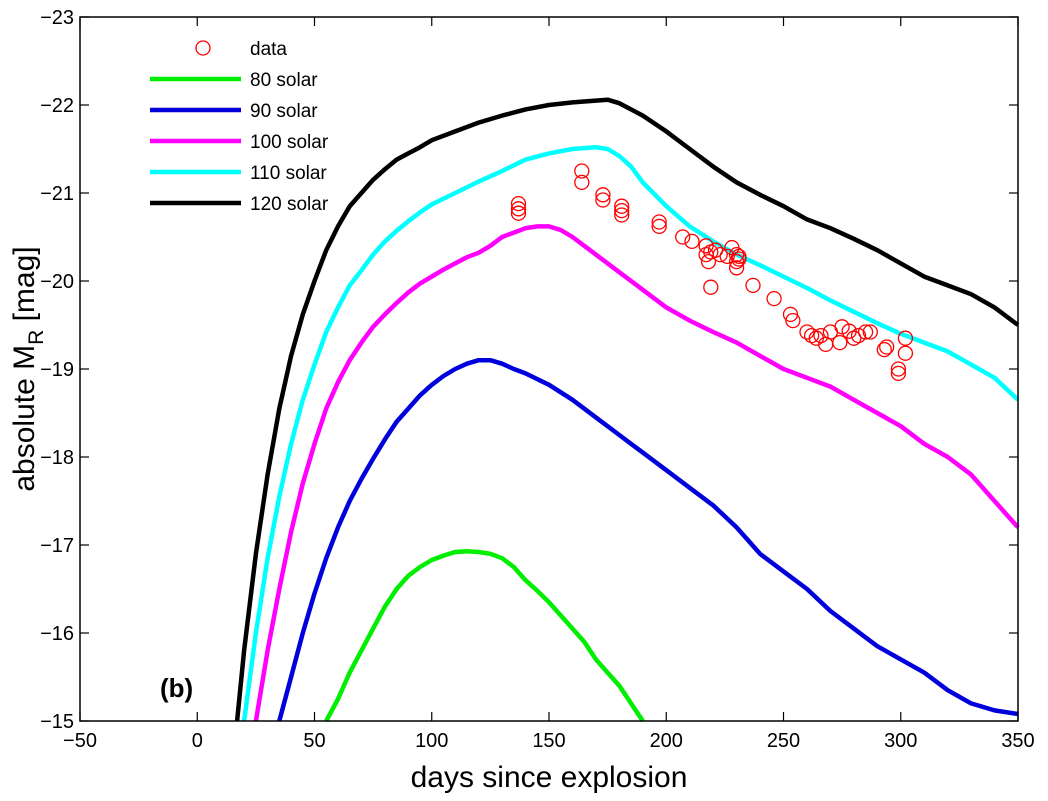 Image resolution: width=1048 pixels, height=801 pixels. I want to click on legend-label: 80 solar, so click(284, 80).